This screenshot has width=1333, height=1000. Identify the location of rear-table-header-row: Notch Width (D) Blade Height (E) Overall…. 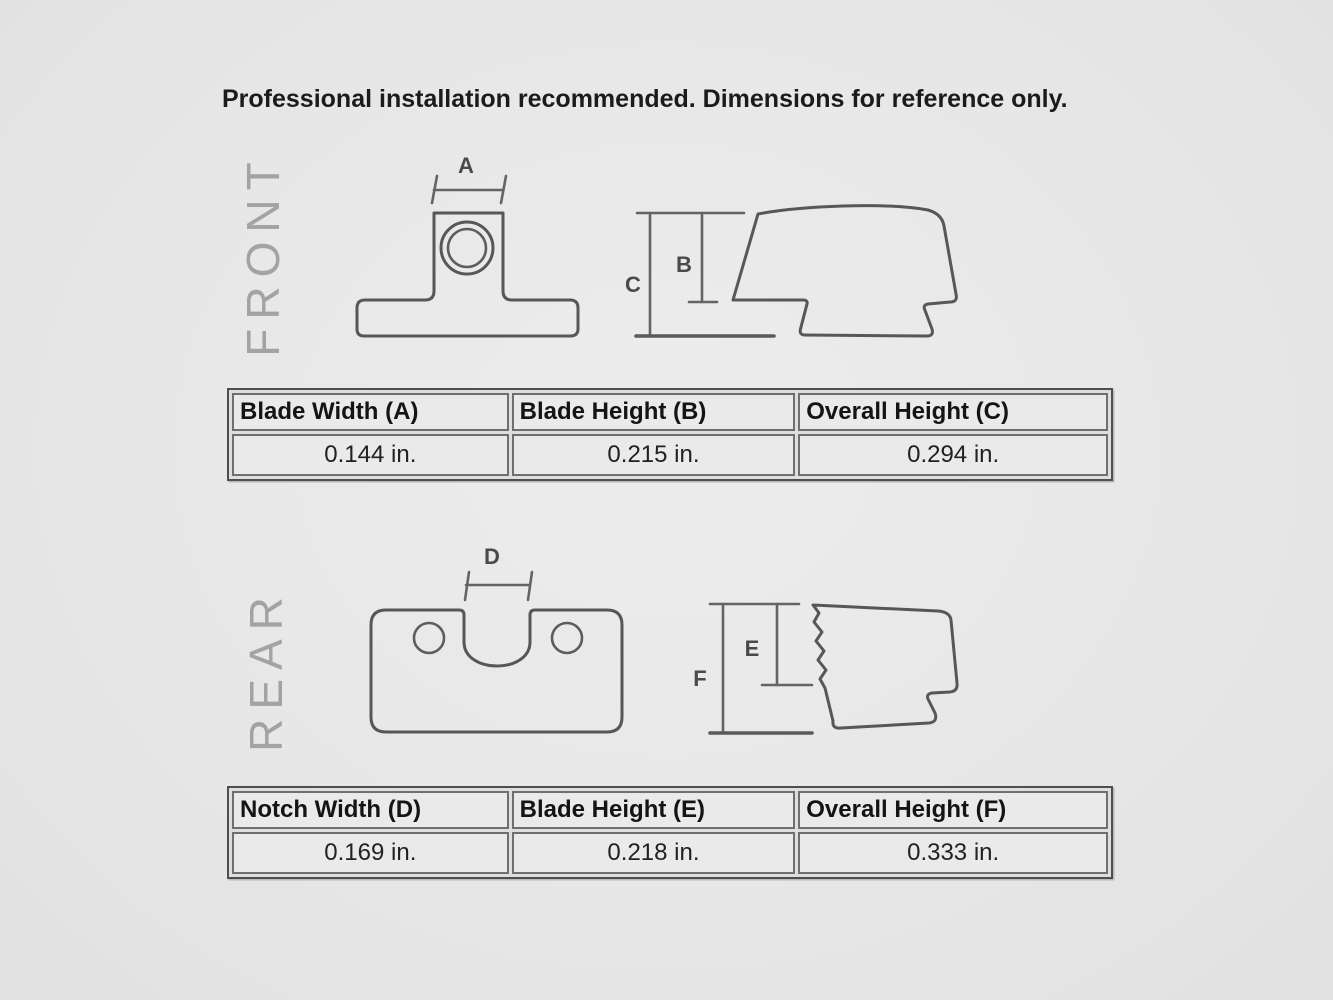
(670, 810).